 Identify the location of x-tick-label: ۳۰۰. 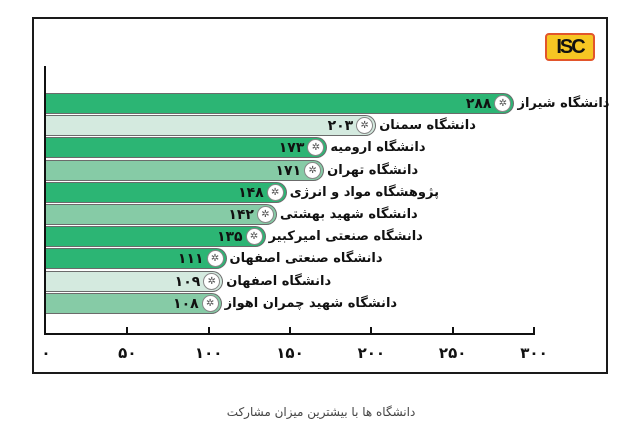
(534, 353).